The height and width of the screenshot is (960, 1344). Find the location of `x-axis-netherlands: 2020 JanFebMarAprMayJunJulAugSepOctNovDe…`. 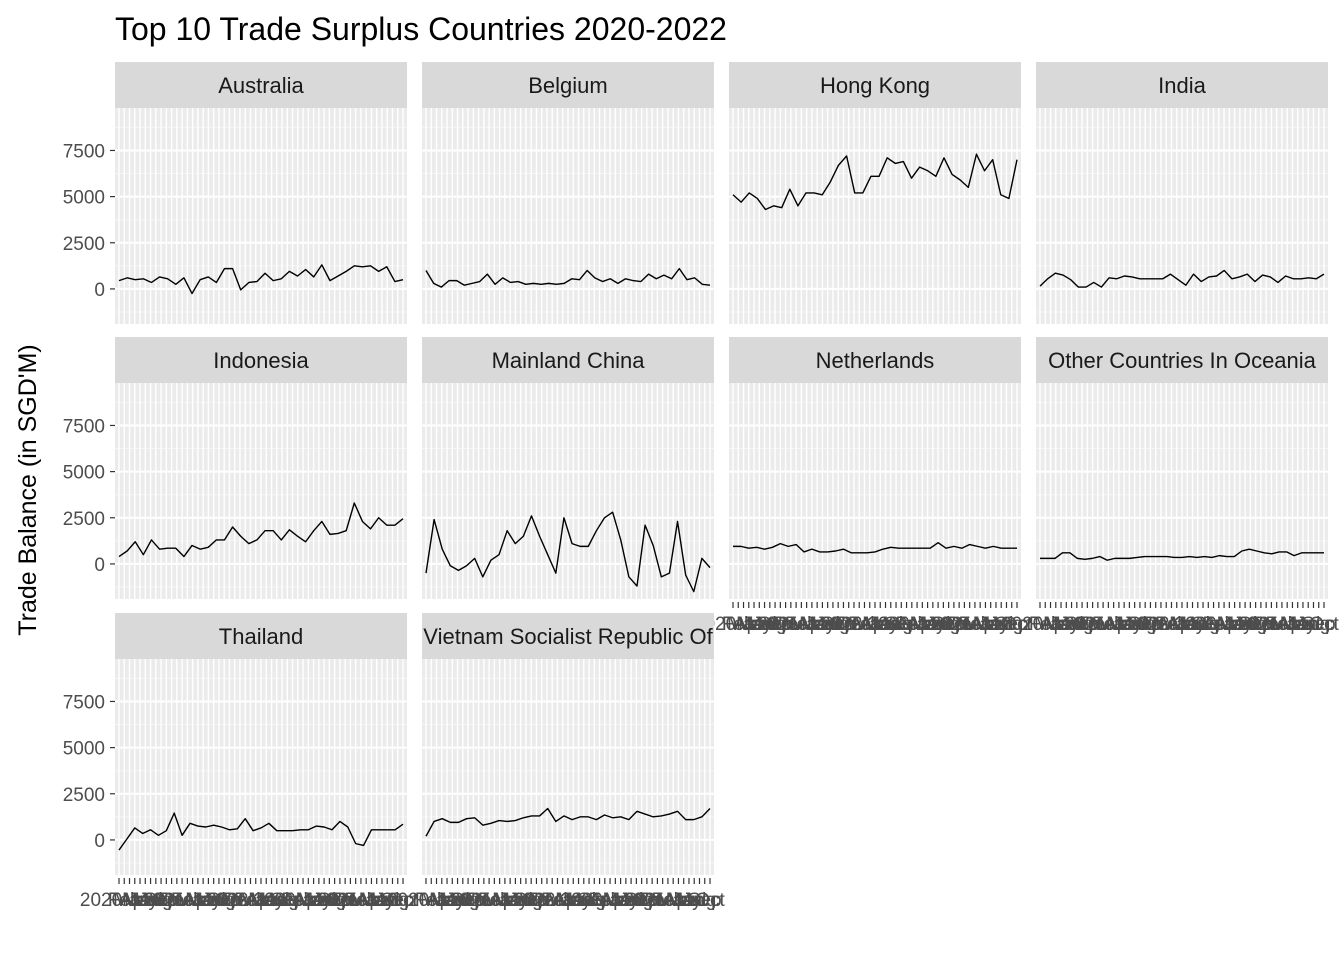

x-axis-netherlands: 2020 JanFebMarAprMayJunJulAugSepOctNovDe… is located at coordinates (863, 618).